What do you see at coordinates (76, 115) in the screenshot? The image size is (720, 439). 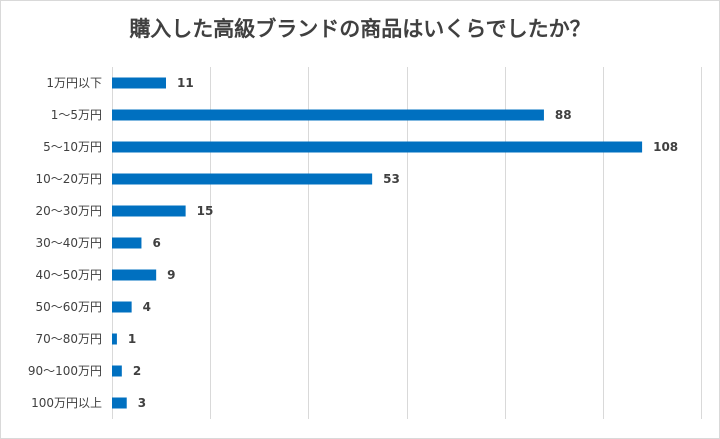 I see `category-label: 1～5万円` at bounding box center [76, 115].